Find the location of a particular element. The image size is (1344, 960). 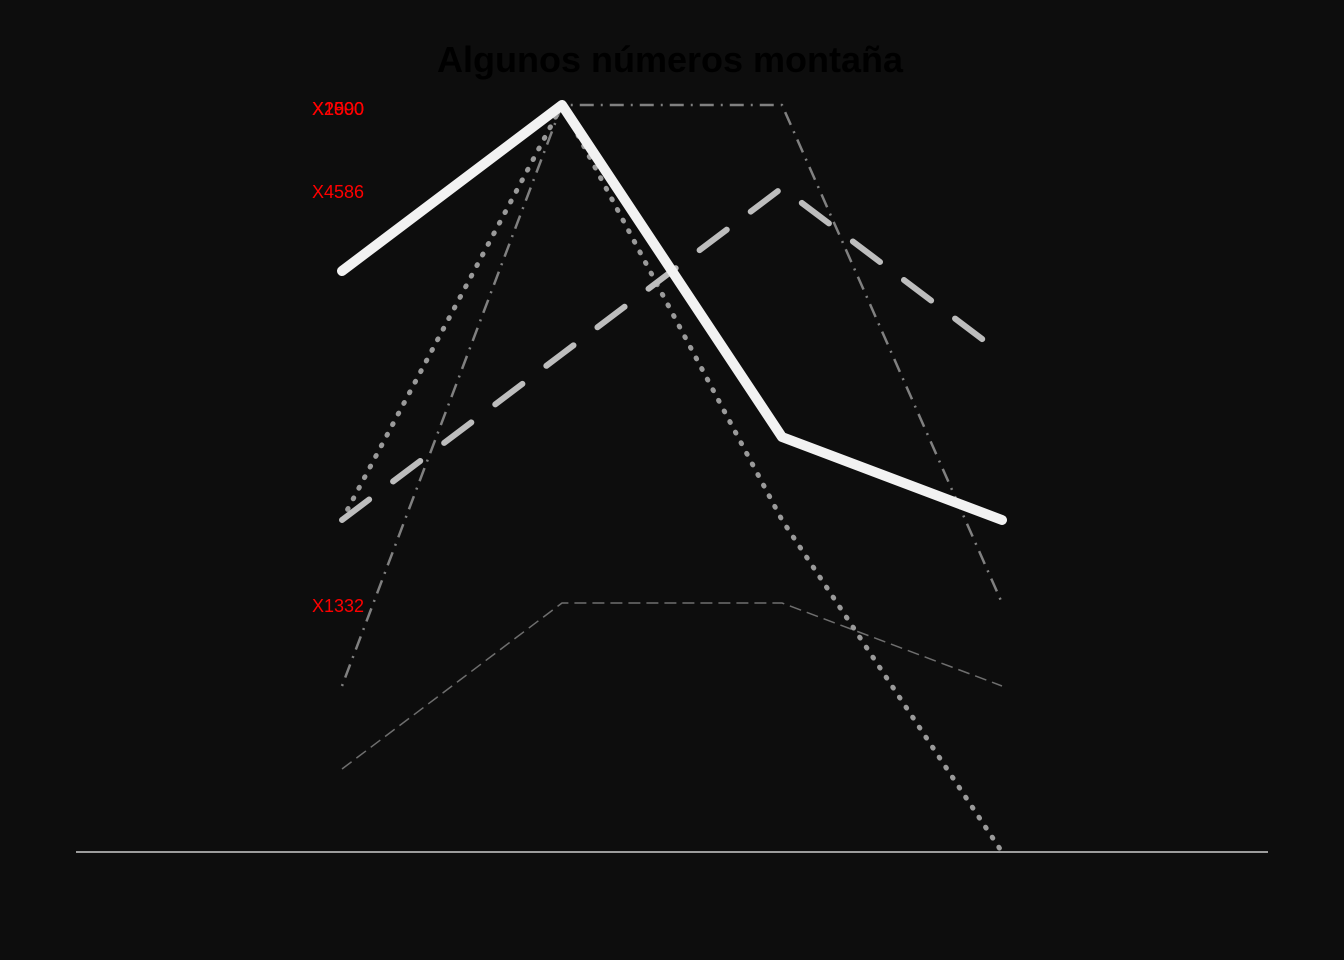

series-label-x2990: X2990 is located at coordinates (338, 109).